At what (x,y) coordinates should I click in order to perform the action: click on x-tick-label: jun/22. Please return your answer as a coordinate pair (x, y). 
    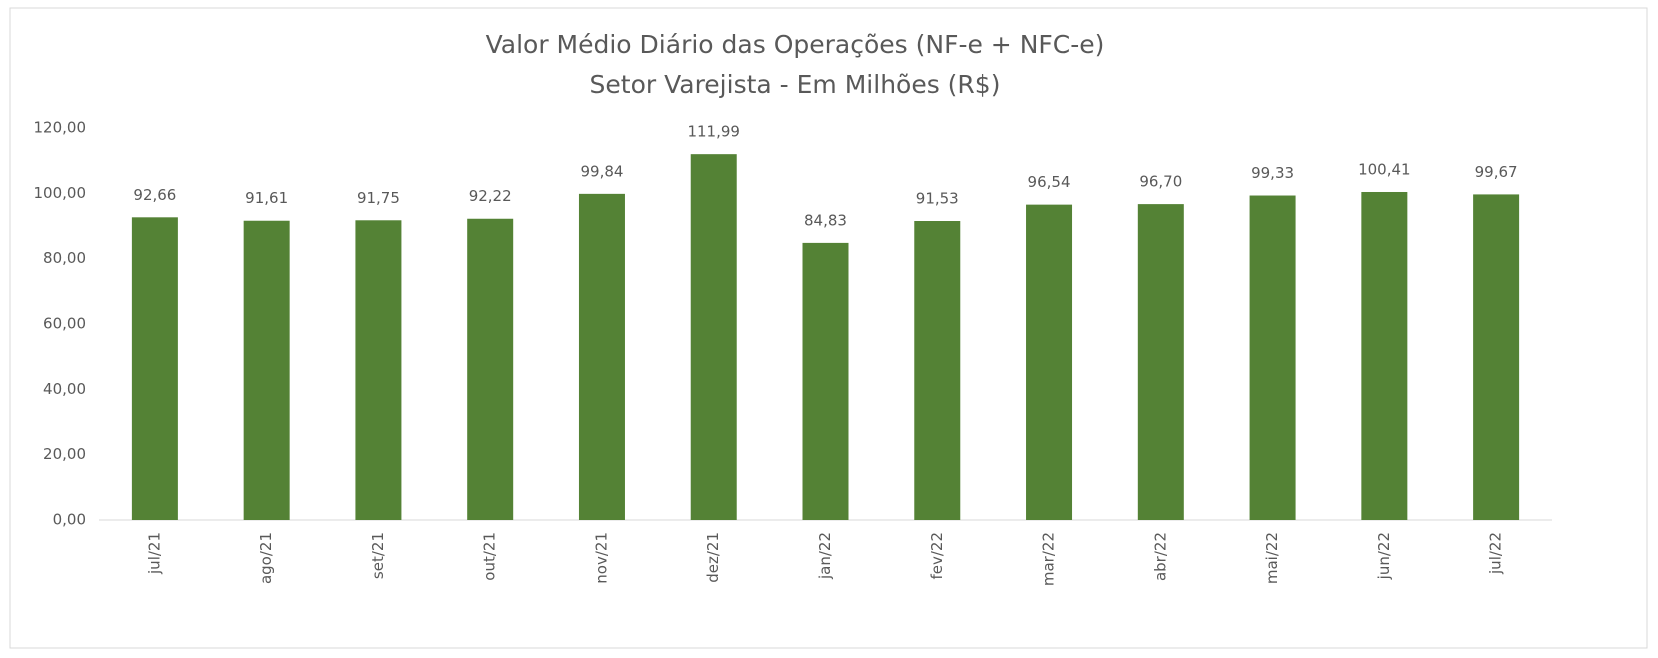
    Looking at the image, I should click on (1384, 556).